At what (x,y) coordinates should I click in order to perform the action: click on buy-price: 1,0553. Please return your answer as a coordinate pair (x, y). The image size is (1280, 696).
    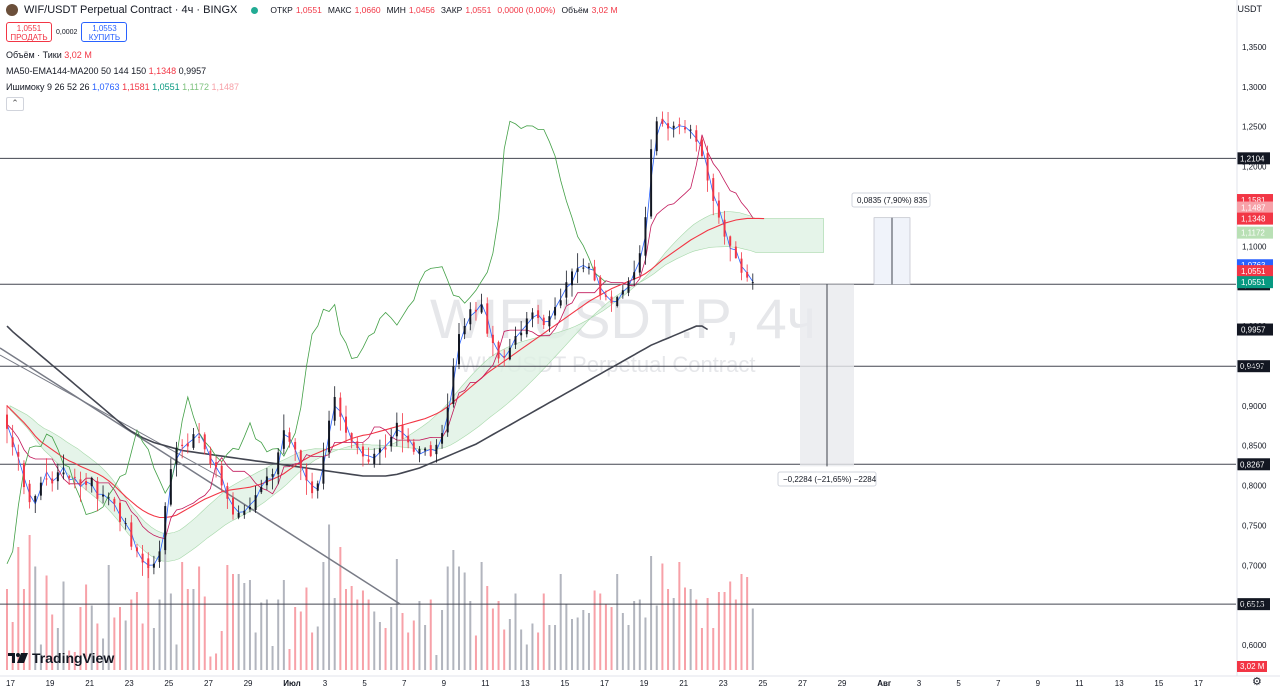
    Looking at the image, I should click on (104, 28).